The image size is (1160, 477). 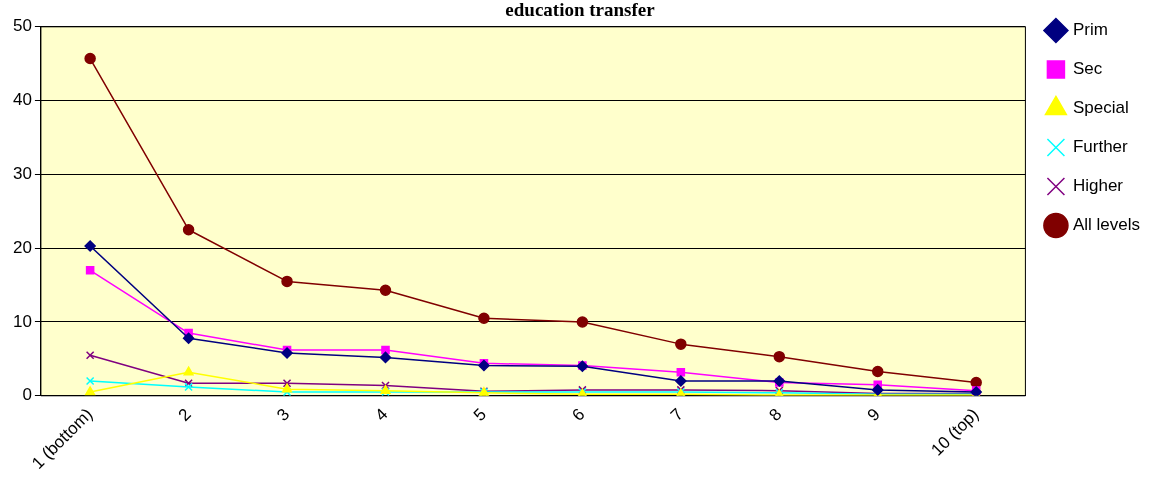 I want to click on legend-label: All levels, so click(x=1106, y=225).